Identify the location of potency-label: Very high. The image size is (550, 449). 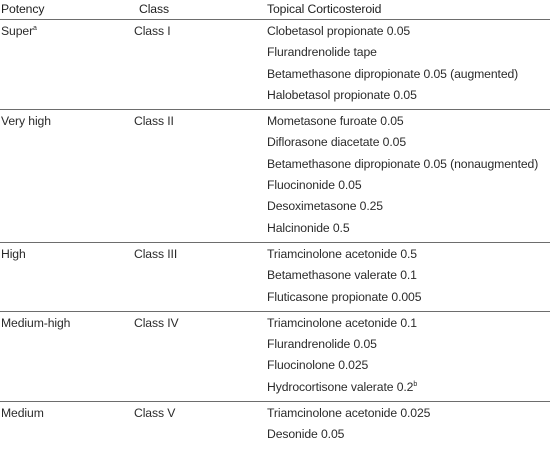
(26, 121).